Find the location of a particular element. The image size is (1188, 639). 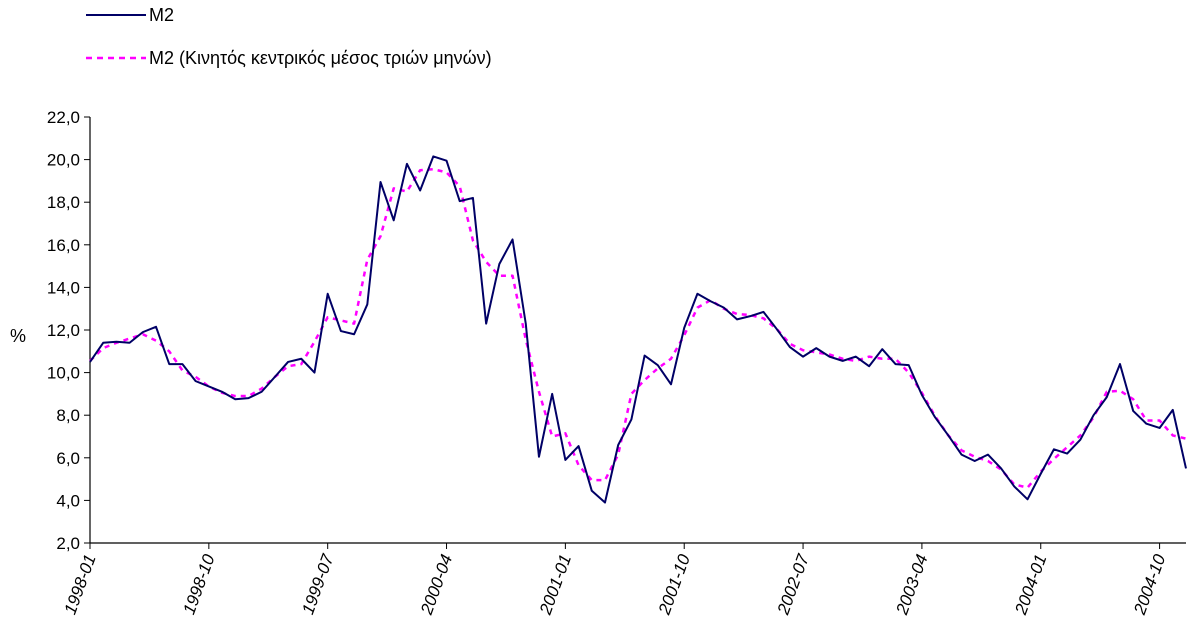

y-tick-label: 12,0 is located at coordinates (63, 330).